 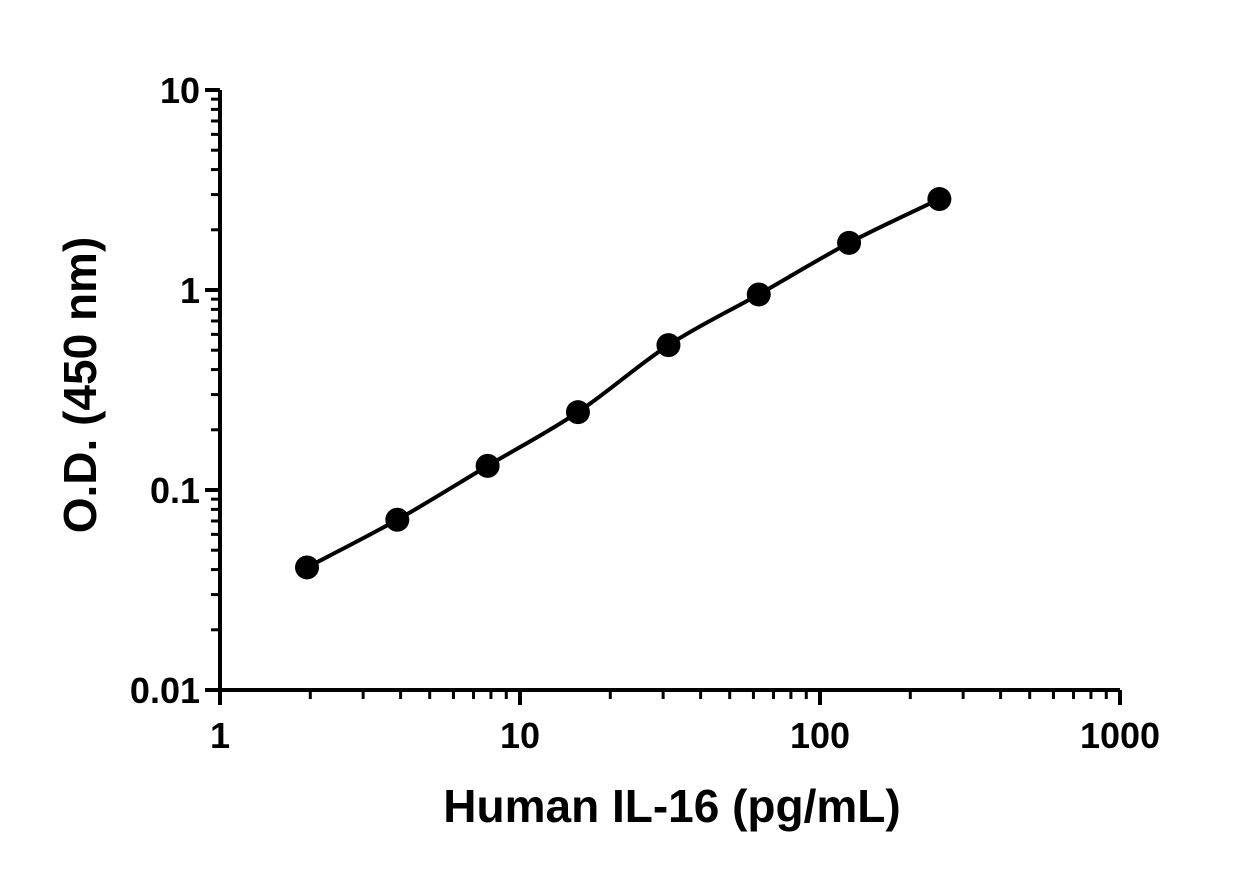 What do you see at coordinates (175, 490) in the screenshot?
I see `y-tick-label: 0.1` at bounding box center [175, 490].